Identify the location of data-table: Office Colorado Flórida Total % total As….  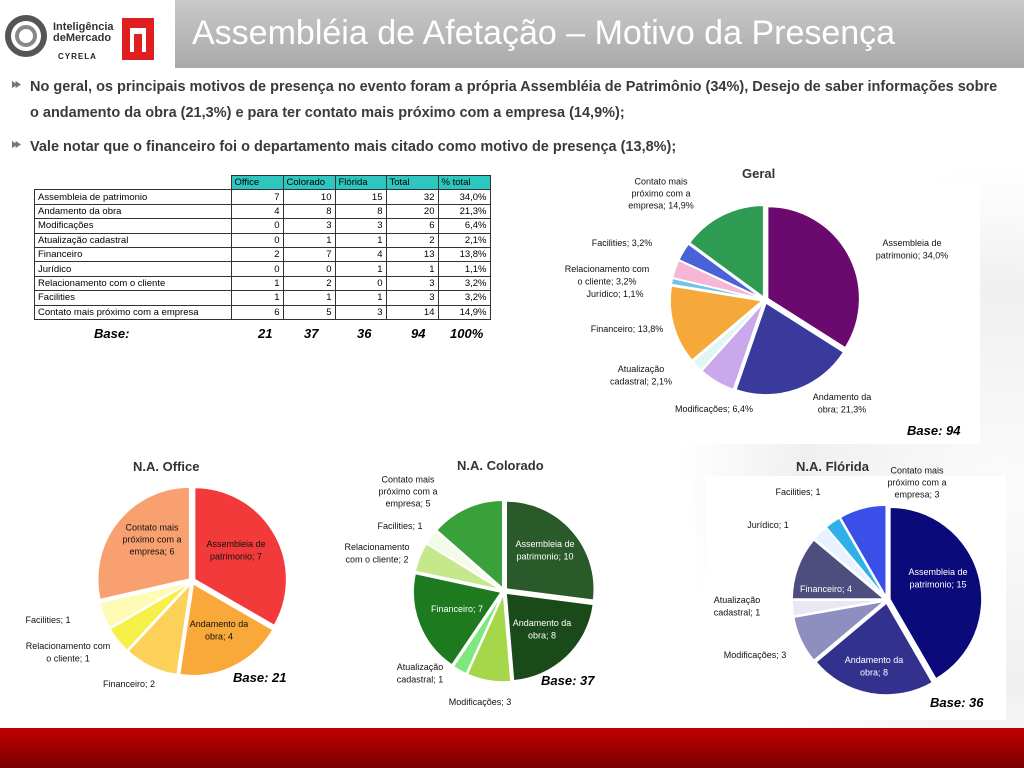
(262, 247).